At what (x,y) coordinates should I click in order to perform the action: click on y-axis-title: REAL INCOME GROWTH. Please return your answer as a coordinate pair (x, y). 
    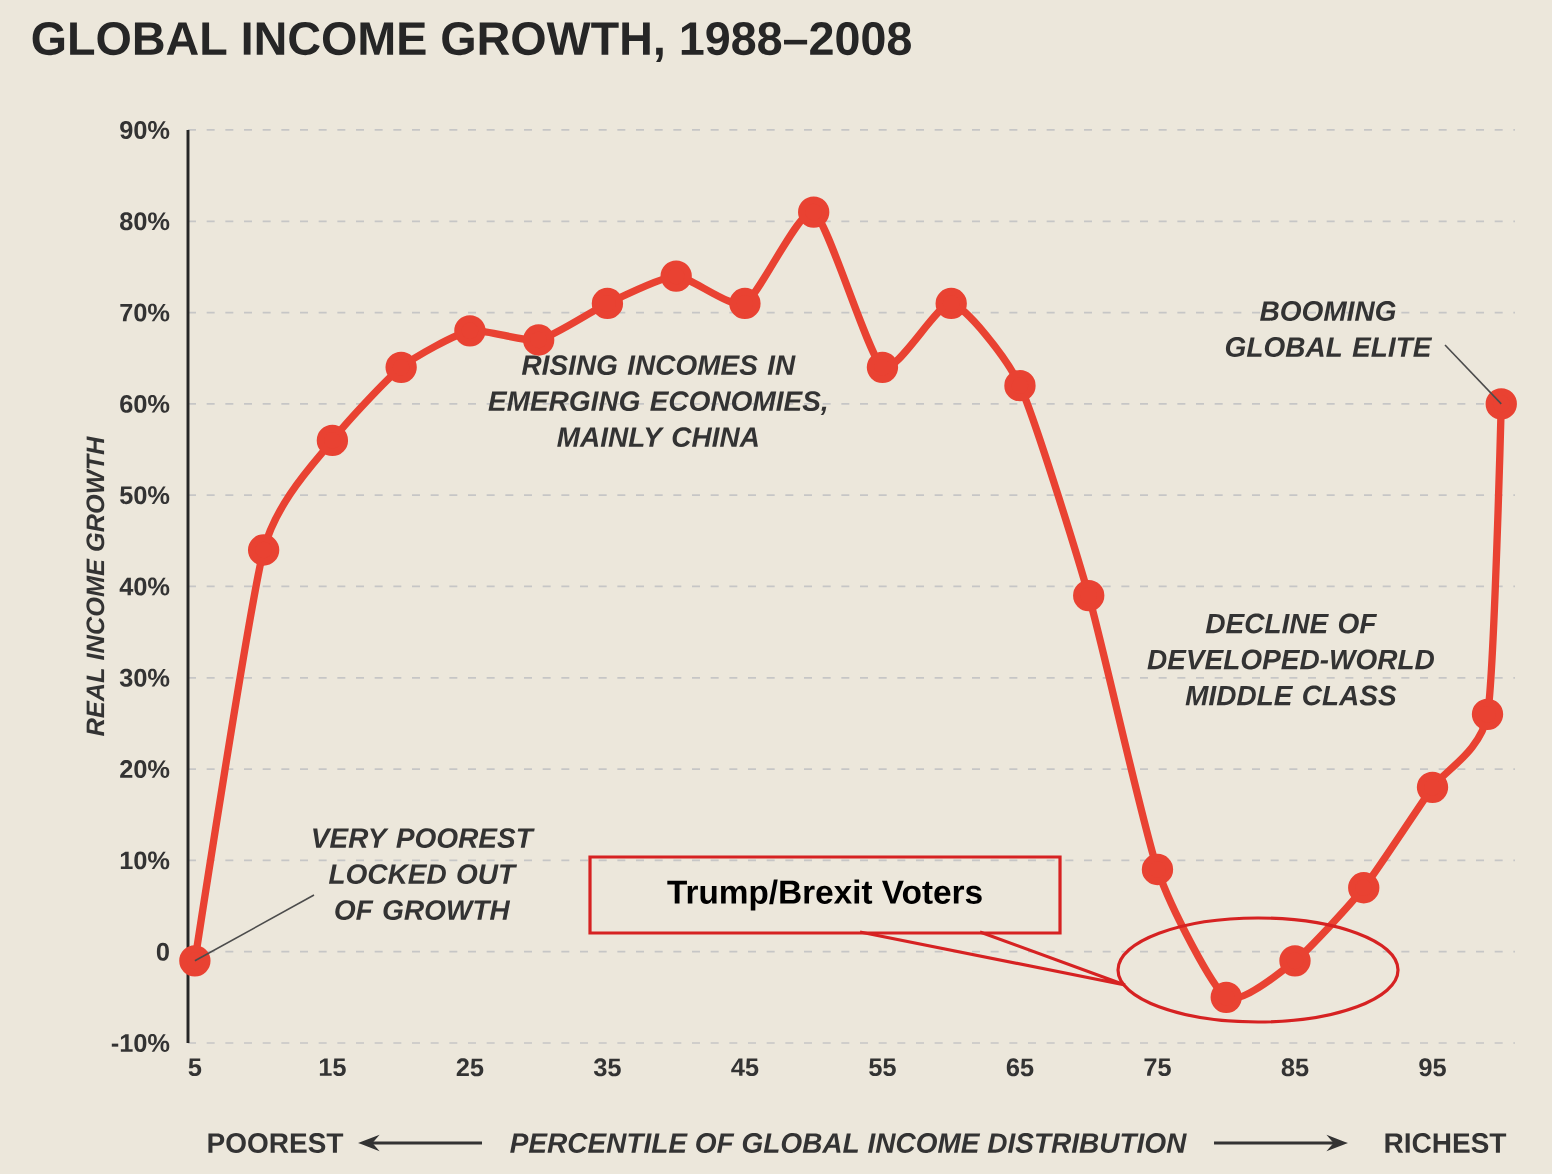
    Looking at the image, I should click on (95, 586).